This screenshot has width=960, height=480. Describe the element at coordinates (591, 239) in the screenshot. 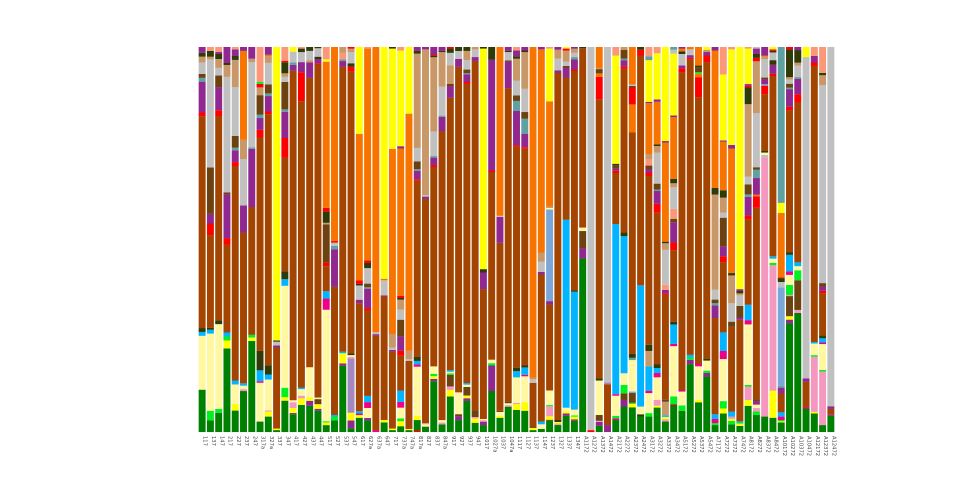

I see `bar-segment-A1272-grey` at that location.